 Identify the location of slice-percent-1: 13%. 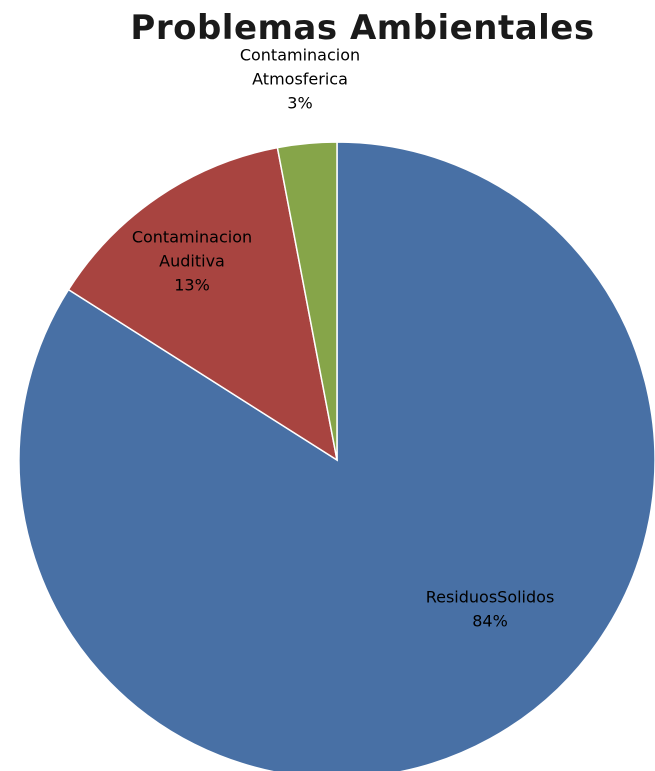
(192, 285).